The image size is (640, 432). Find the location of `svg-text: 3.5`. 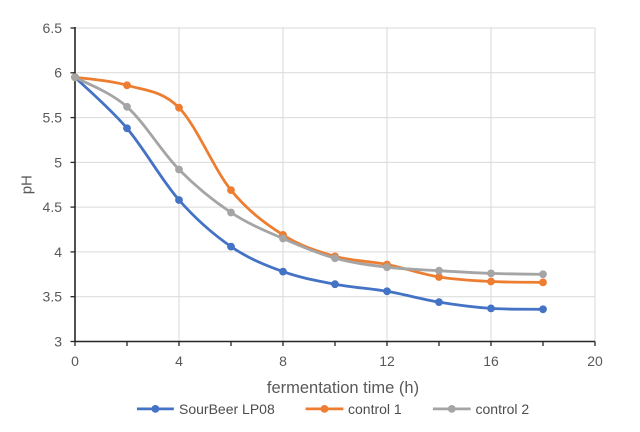

svg-text: 3.5 is located at coordinates (53, 297).